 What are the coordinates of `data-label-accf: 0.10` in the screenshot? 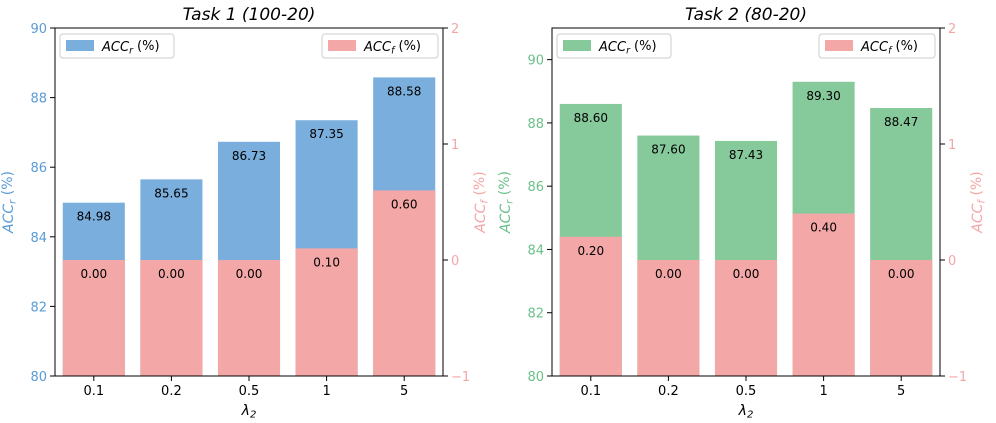 It's located at (326, 262).